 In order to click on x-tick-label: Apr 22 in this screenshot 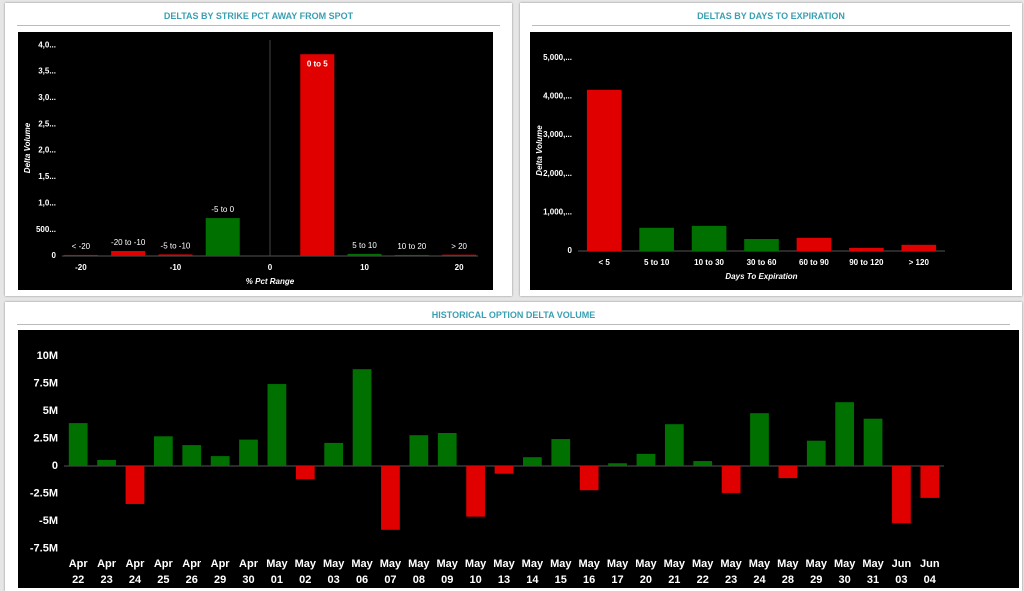, I will do `click(78, 572)`.